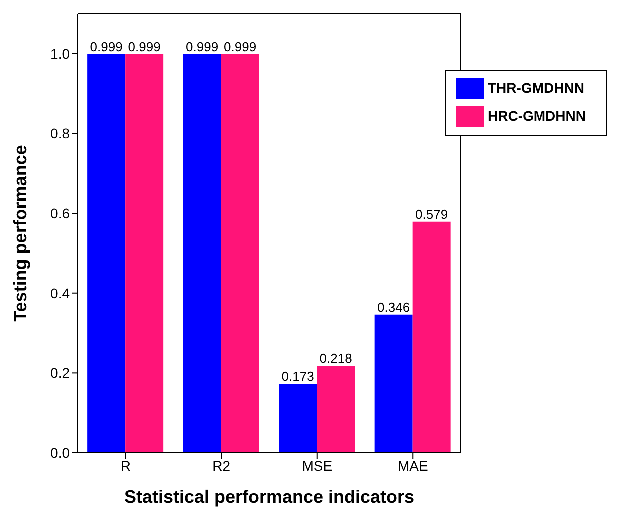  What do you see at coordinates (298, 376) in the screenshot?
I see `data-label: 0.173` at bounding box center [298, 376].